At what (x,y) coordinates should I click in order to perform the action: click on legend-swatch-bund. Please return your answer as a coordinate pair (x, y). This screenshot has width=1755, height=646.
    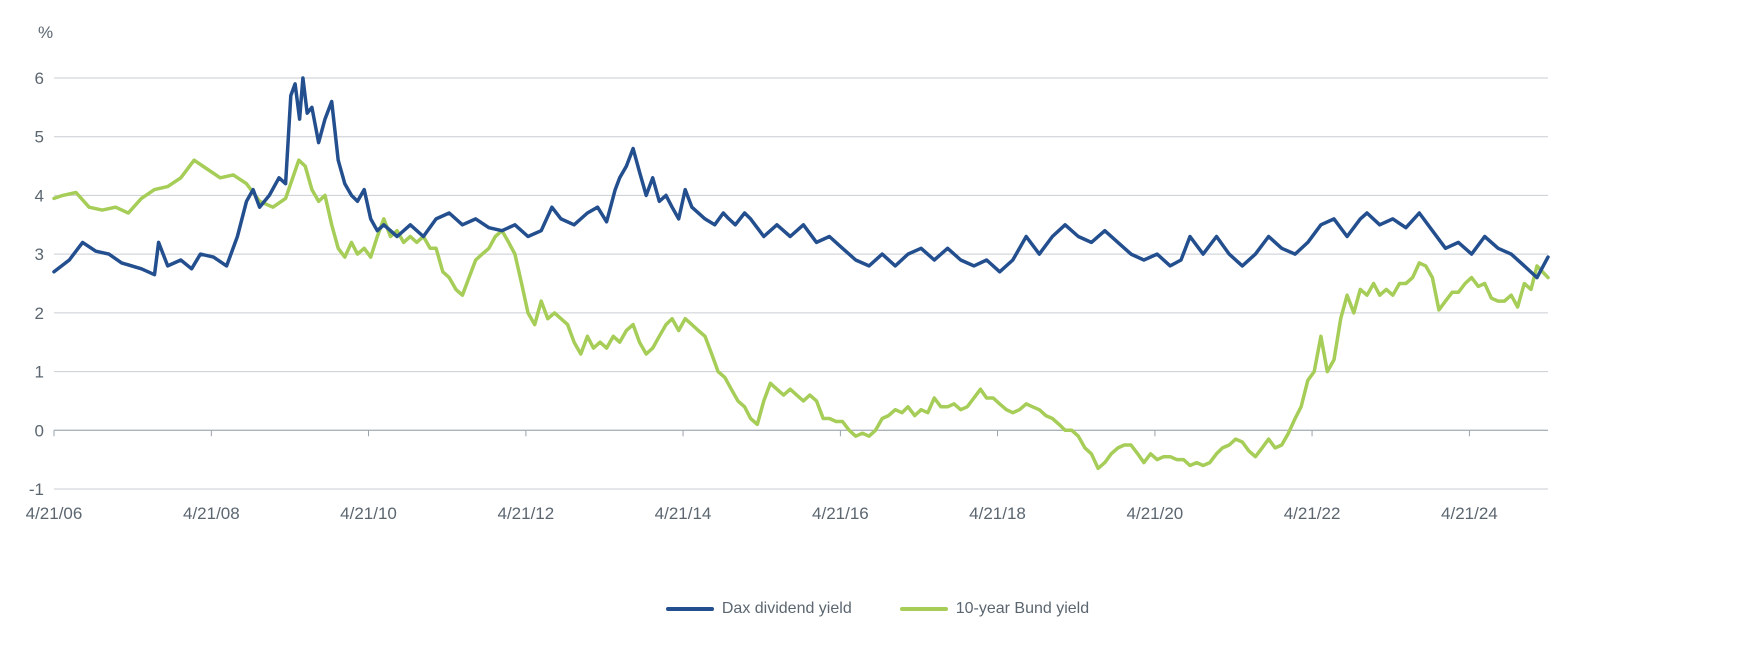
    Looking at the image, I should click on (923, 609).